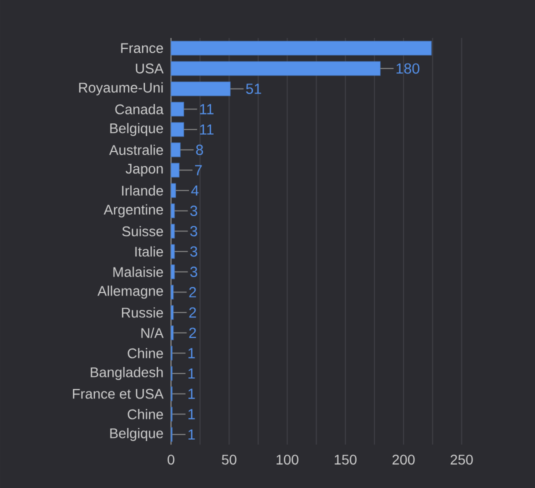 Image resolution: width=535 pixels, height=488 pixels. What do you see at coordinates (195, 190) in the screenshot?
I see `data-label: 4` at bounding box center [195, 190].